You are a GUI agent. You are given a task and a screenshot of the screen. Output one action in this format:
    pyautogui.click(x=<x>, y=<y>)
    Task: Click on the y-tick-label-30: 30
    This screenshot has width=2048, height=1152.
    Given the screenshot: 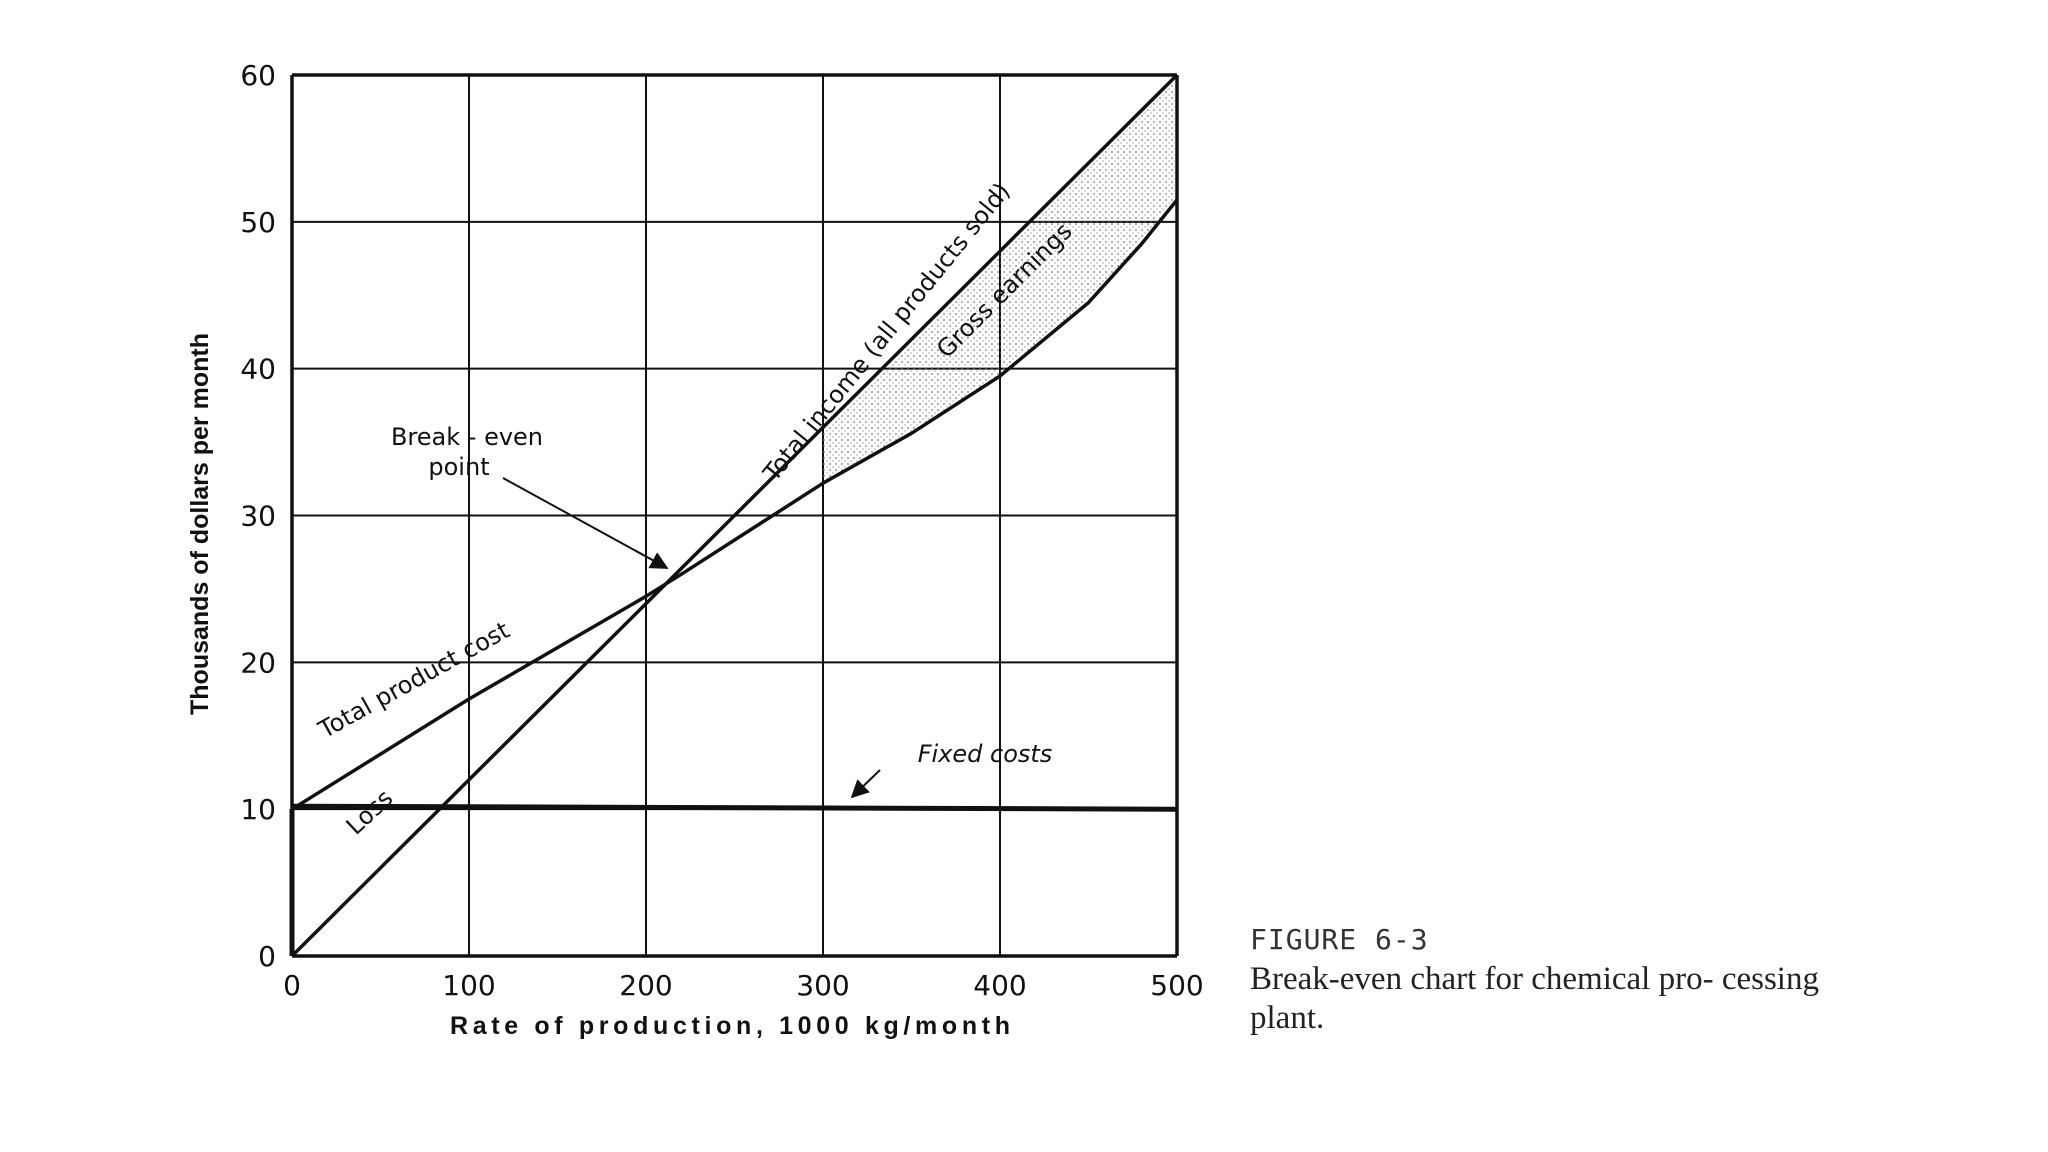 What is the action you would take?
    pyautogui.click(x=258, y=516)
    